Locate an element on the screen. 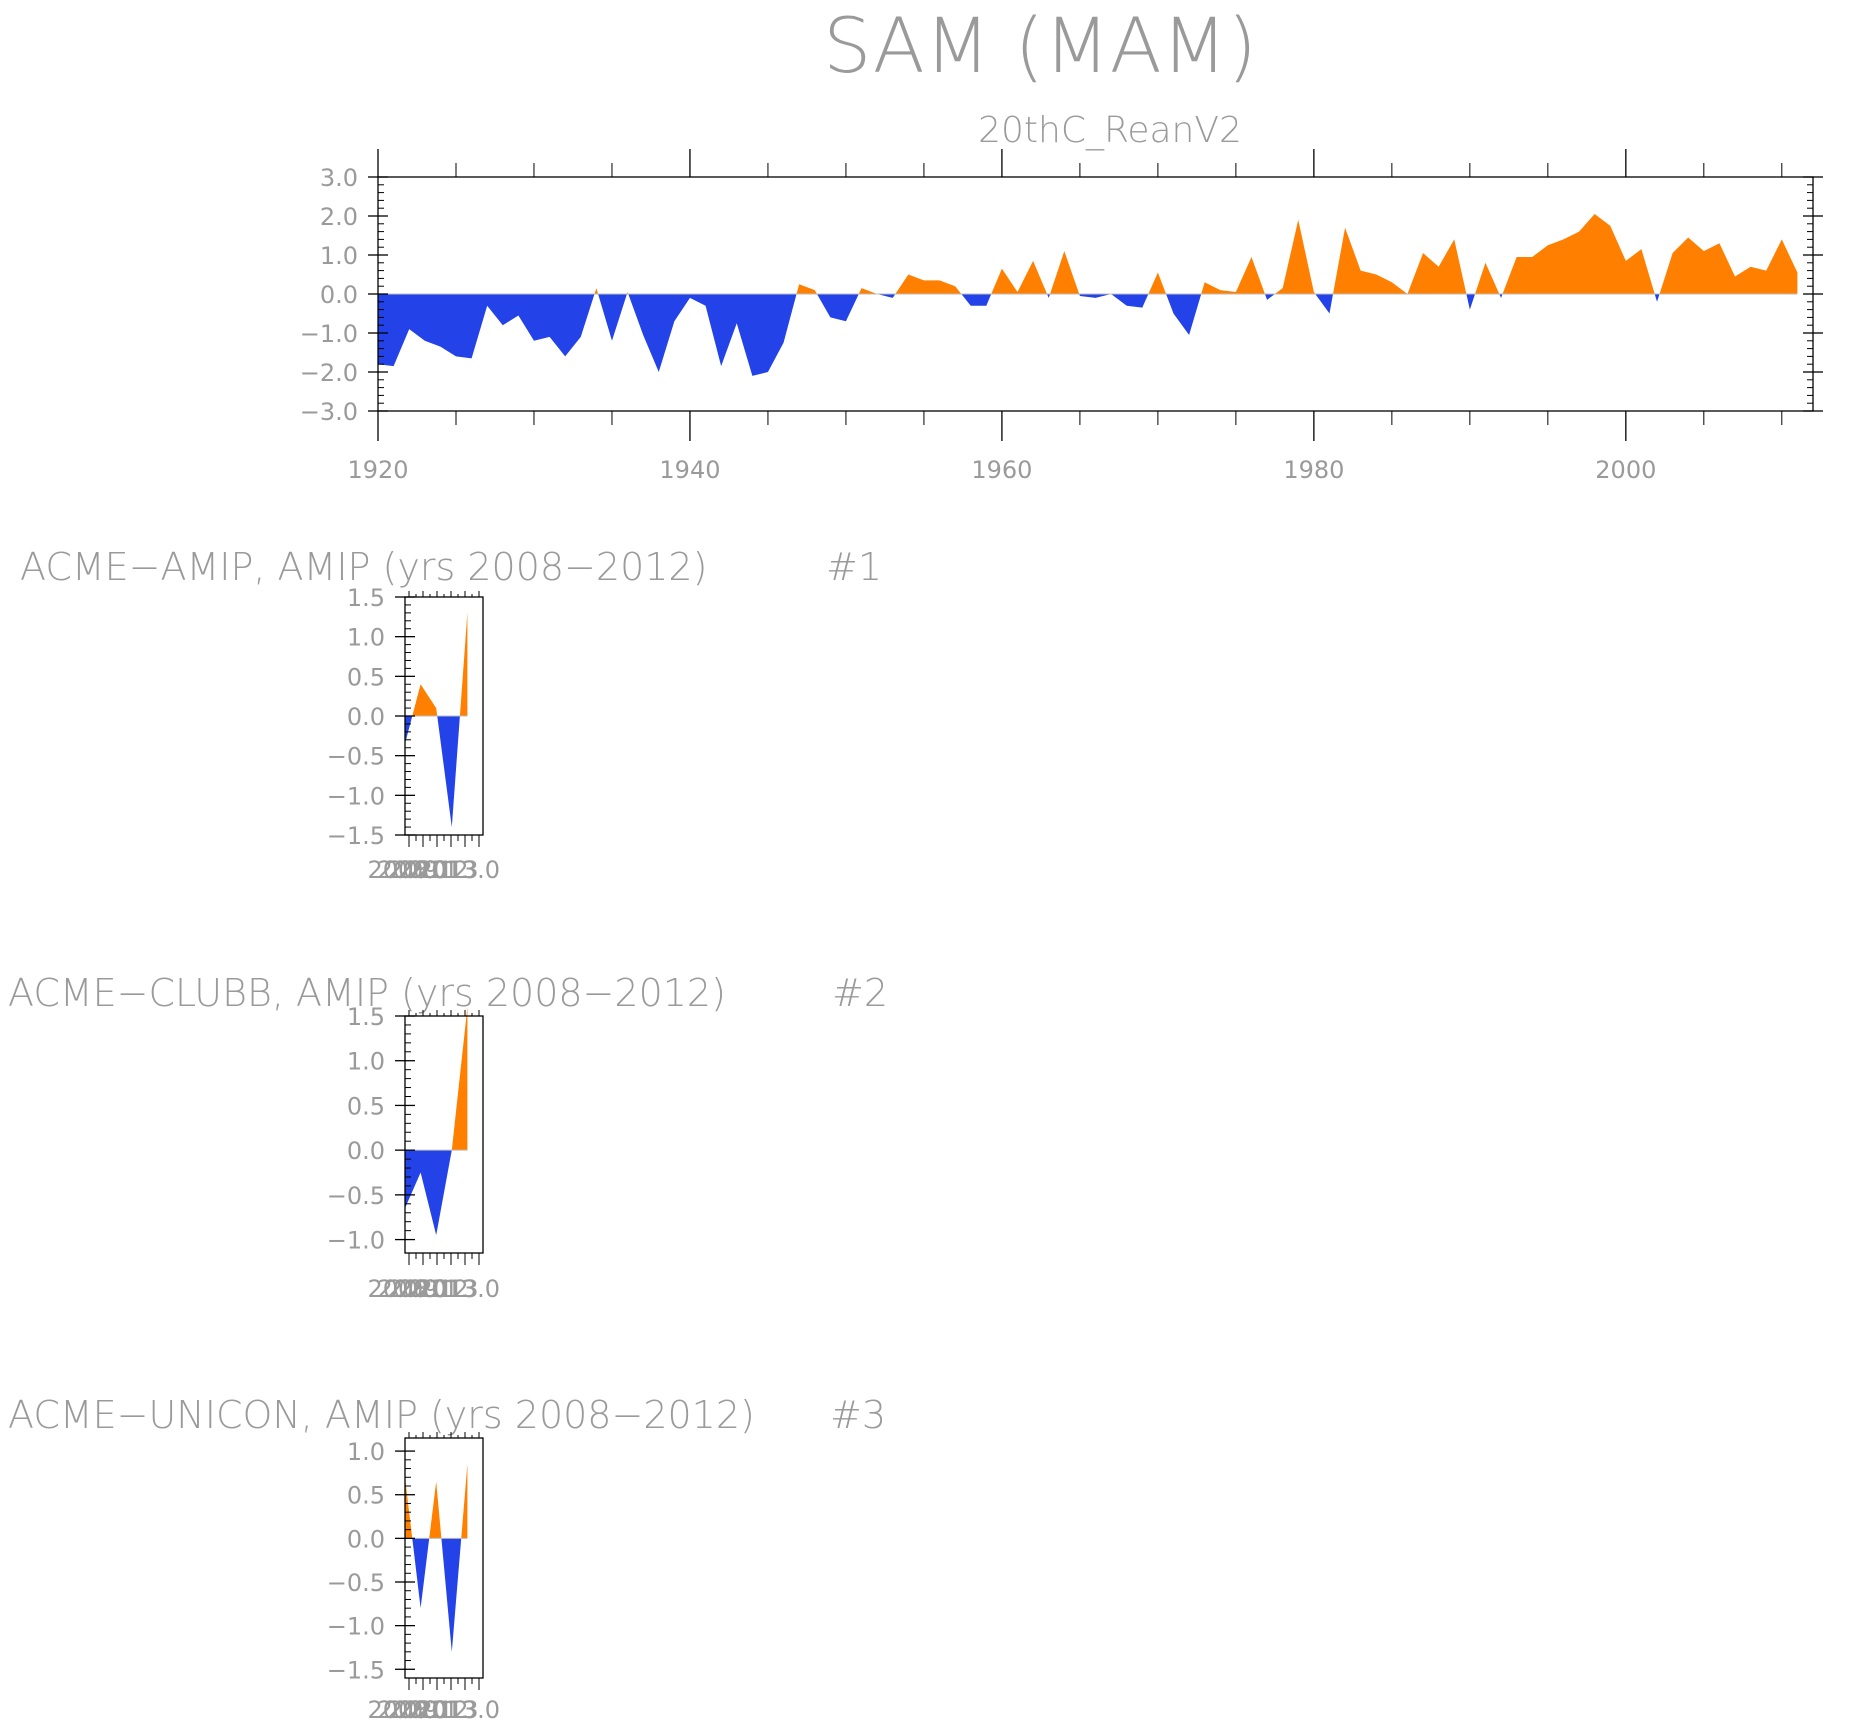 This screenshot has height=1728, width=1853. acme-unicon-panel-label: #3 is located at coordinates (858, 1415).